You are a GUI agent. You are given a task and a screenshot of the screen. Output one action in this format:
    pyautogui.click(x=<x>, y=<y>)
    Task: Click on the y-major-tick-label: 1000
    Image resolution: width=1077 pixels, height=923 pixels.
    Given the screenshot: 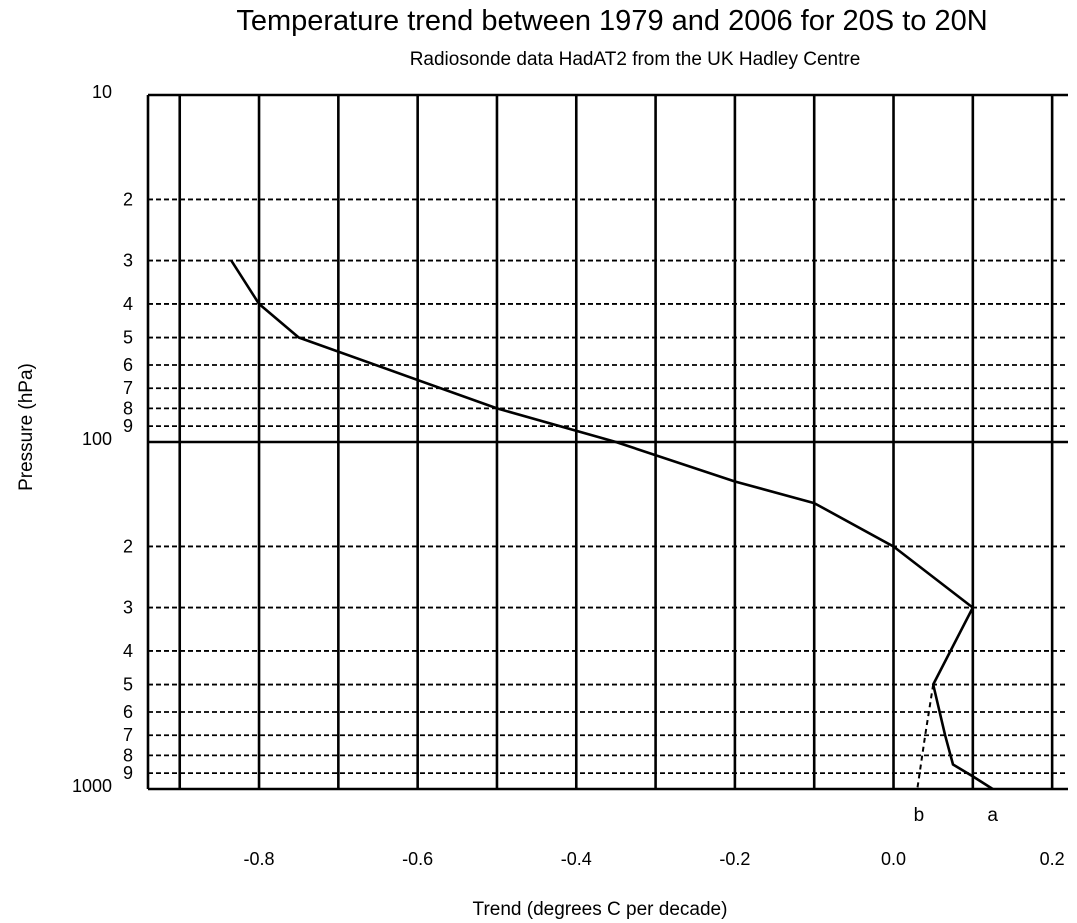 What is the action you would take?
    pyautogui.click(x=92, y=786)
    